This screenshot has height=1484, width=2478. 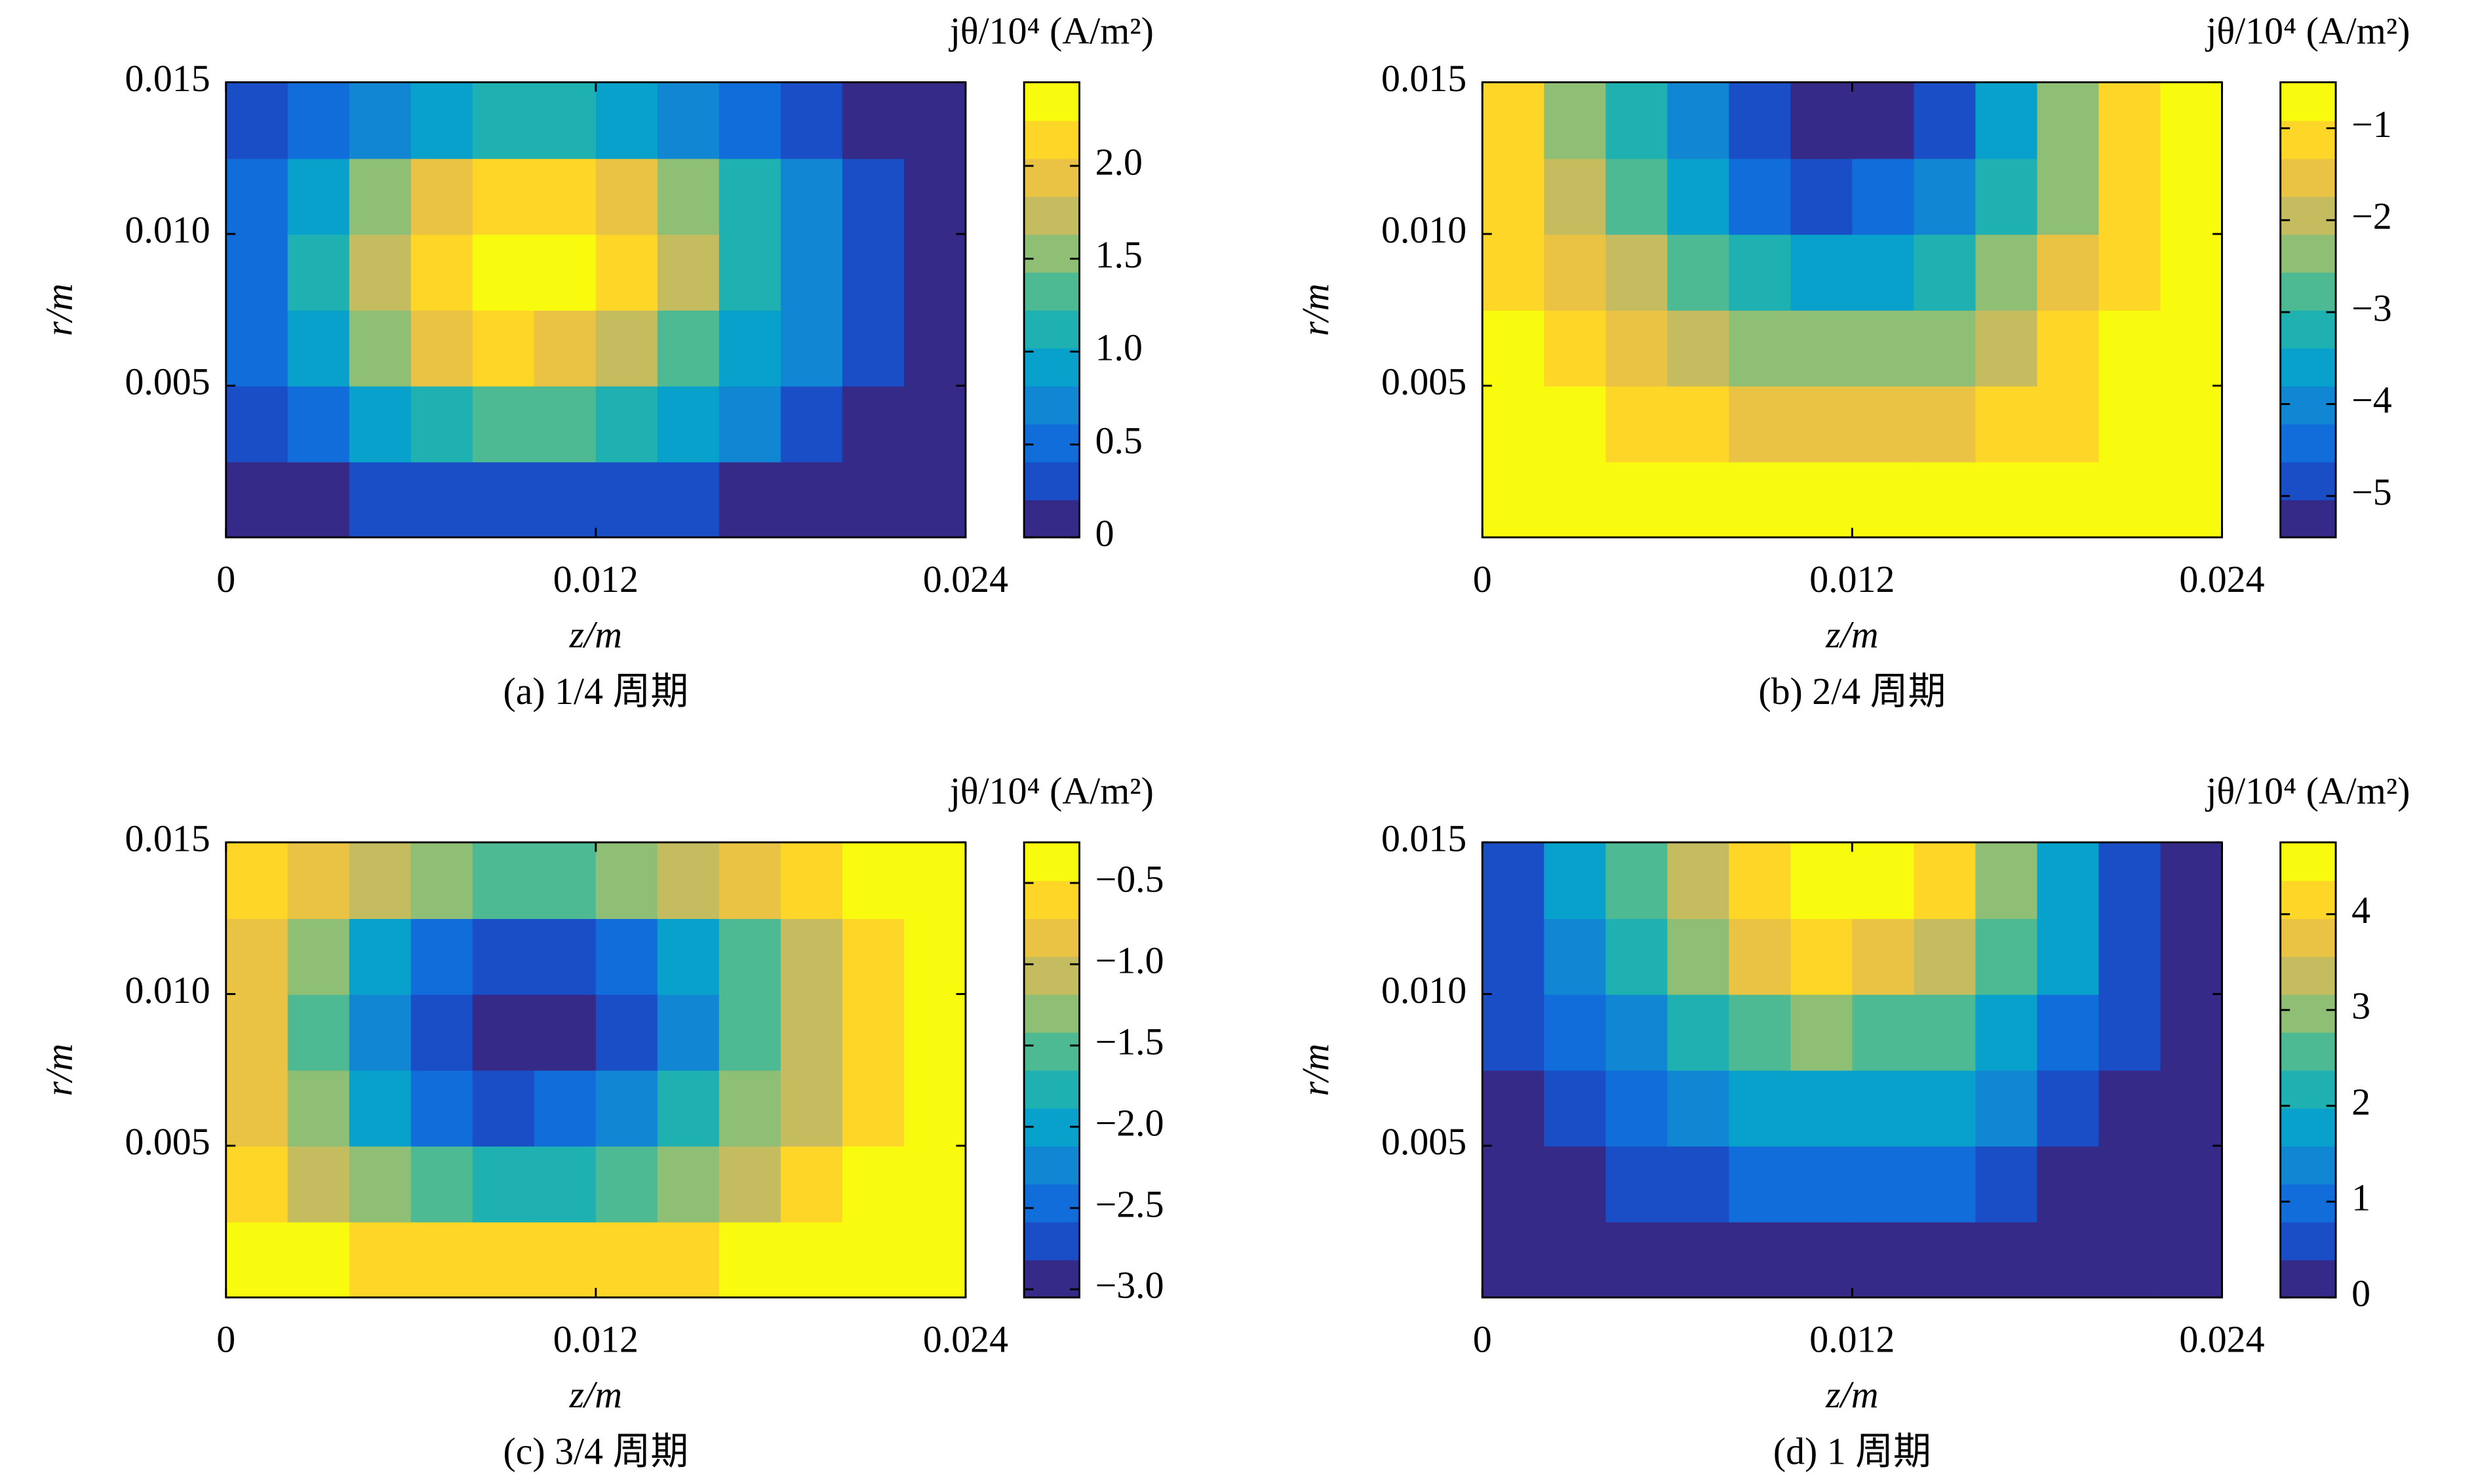 What do you see at coordinates (1119, 161) in the screenshot?
I see `colorbar-tick-label: 2.0` at bounding box center [1119, 161].